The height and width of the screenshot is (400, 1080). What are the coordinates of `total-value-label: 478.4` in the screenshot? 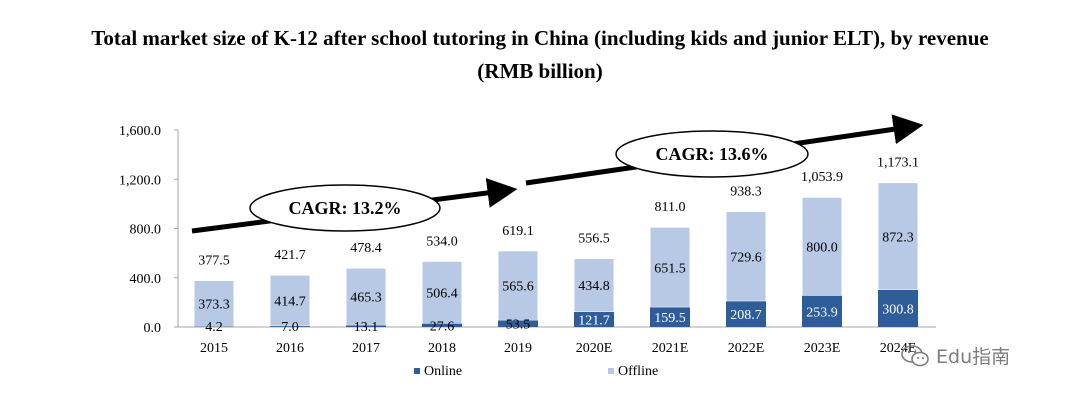 It's located at (366, 248).